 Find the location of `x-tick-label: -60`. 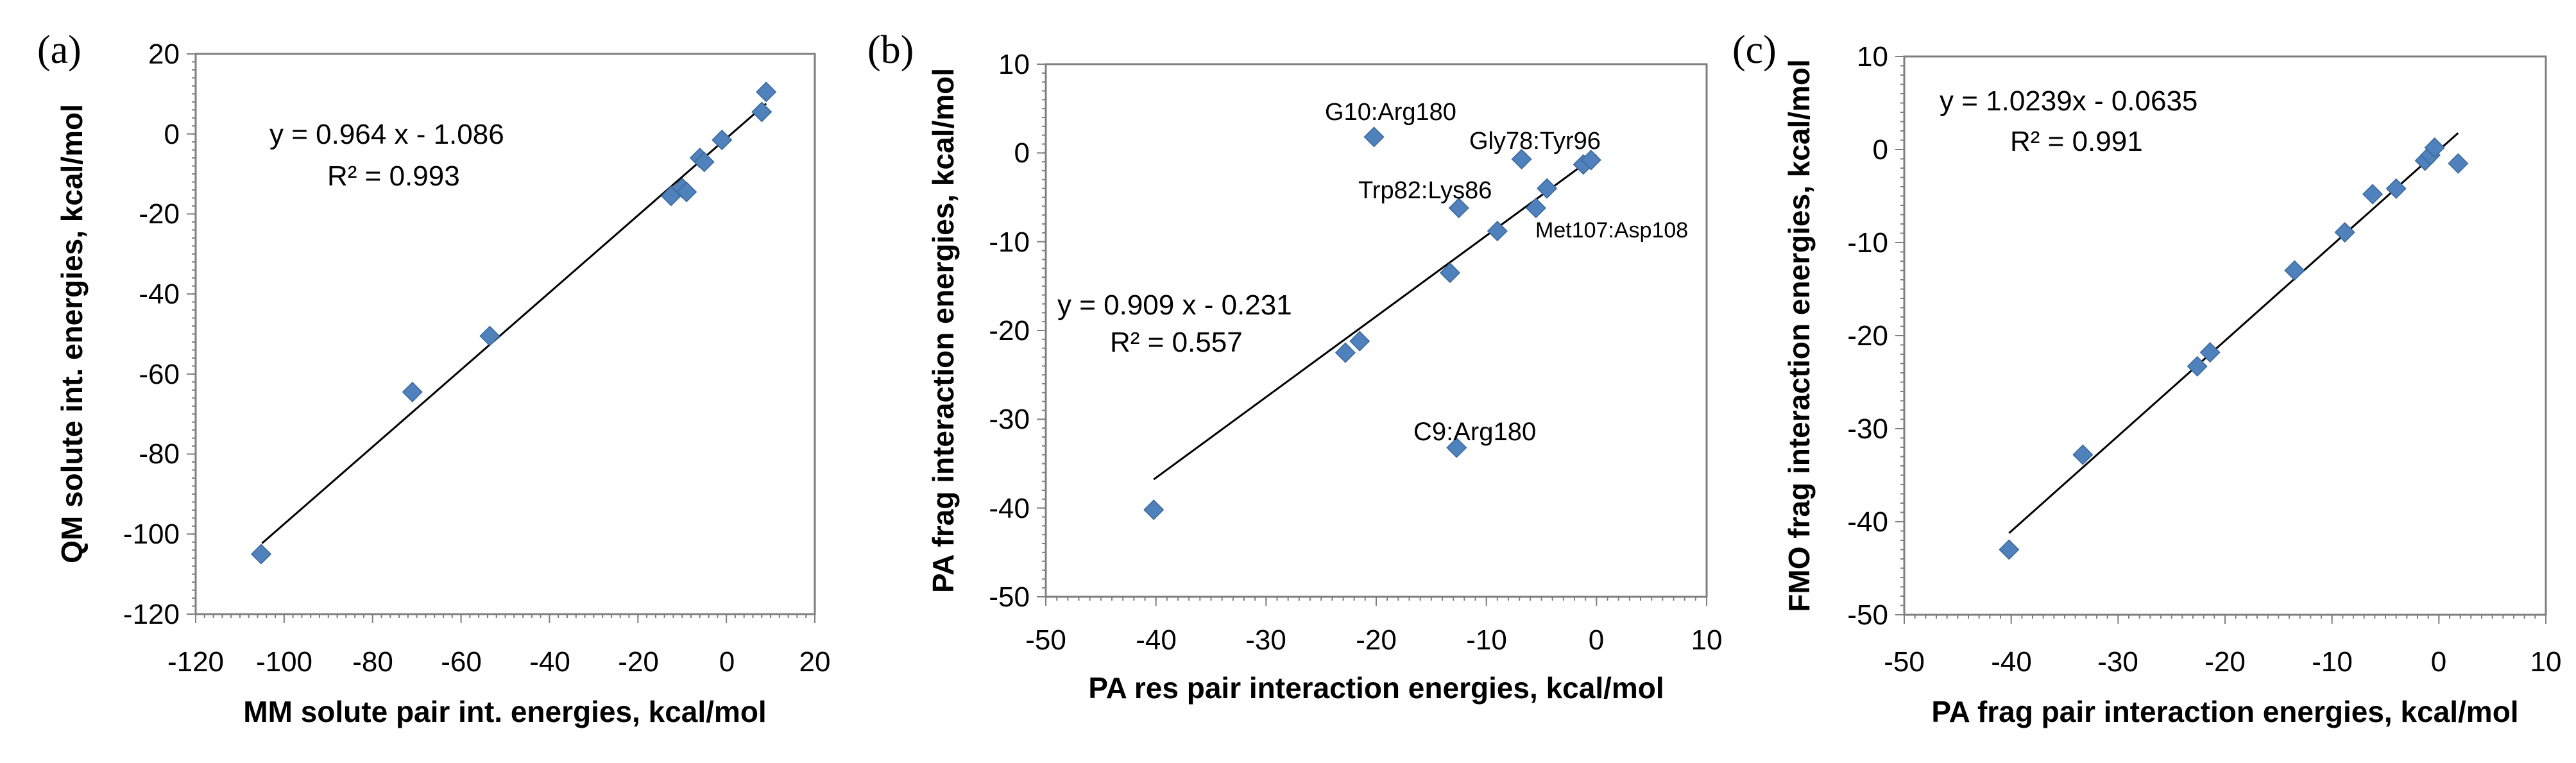

x-tick-label: -60 is located at coordinates (462, 662).